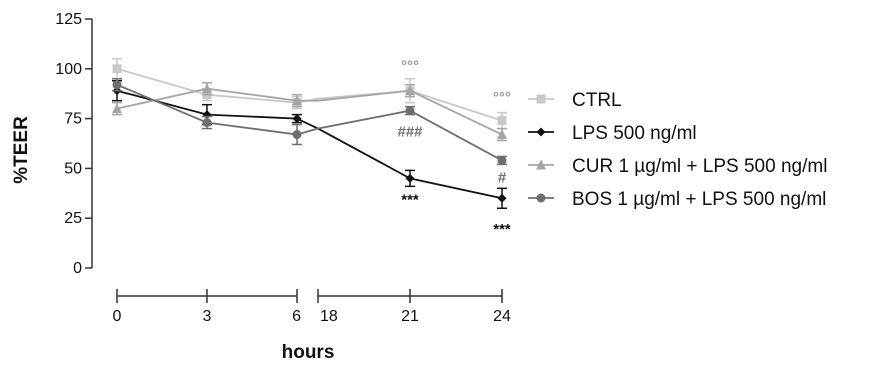 This screenshot has height=365, width=881. I want to click on x-tick-label: 18, so click(329, 316).